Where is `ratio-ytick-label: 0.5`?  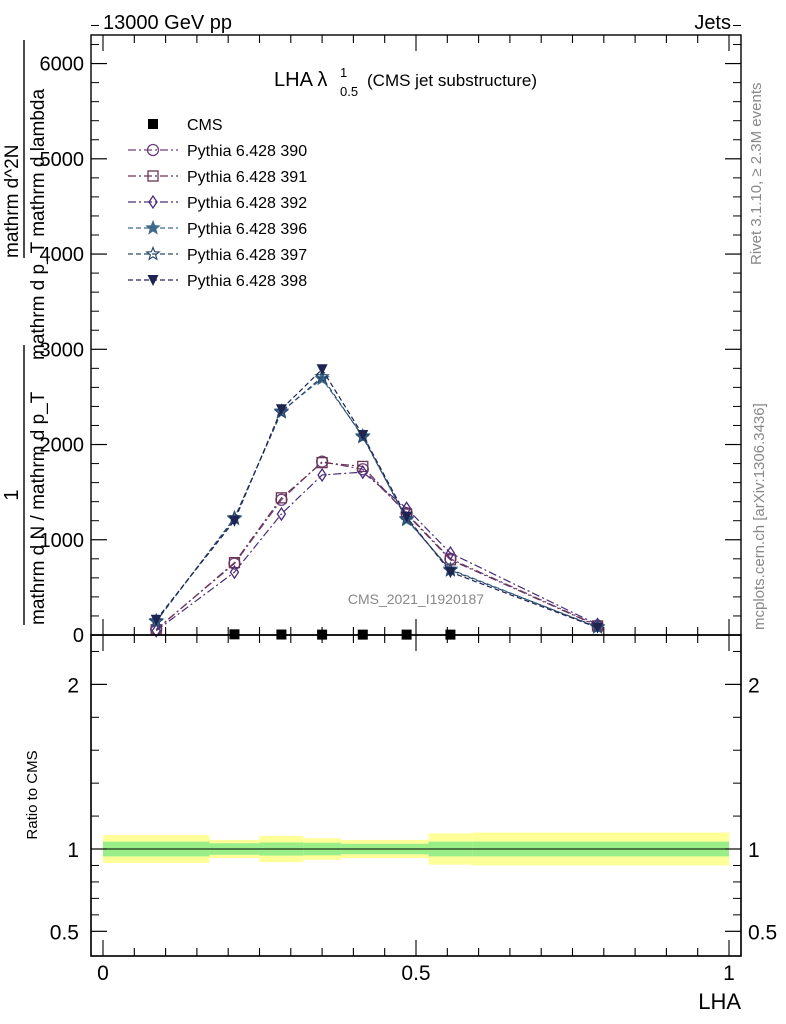
ratio-ytick-label: 0.5 is located at coordinates (64, 932).